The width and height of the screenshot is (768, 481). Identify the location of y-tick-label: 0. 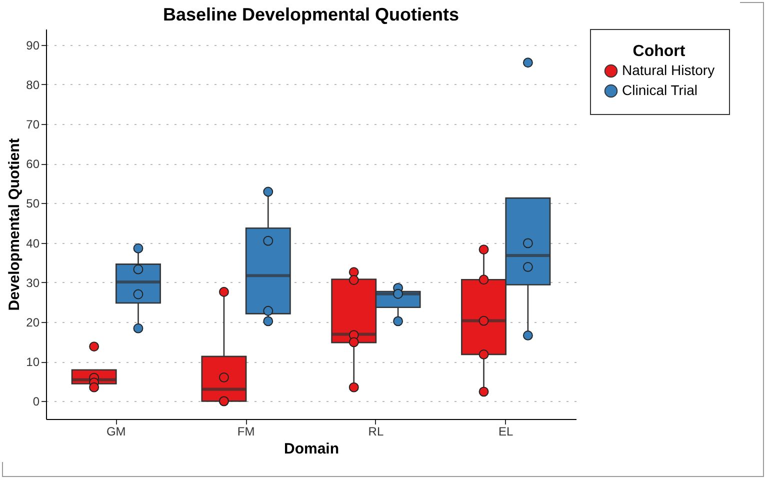
(36, 401).